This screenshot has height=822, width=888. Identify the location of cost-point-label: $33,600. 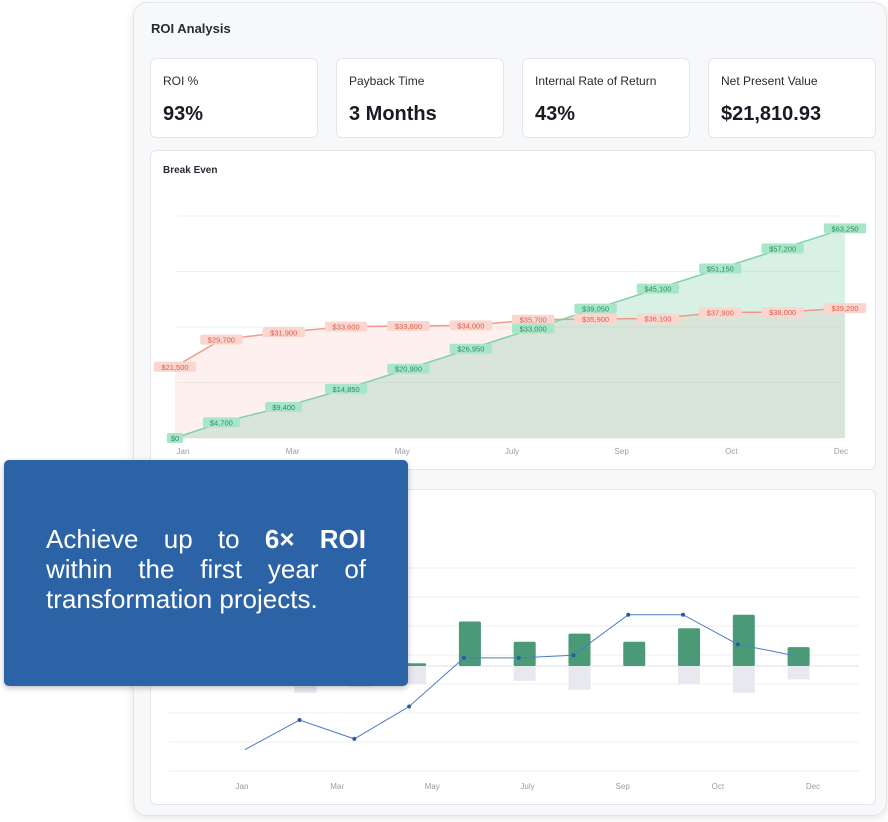
(346, 327).